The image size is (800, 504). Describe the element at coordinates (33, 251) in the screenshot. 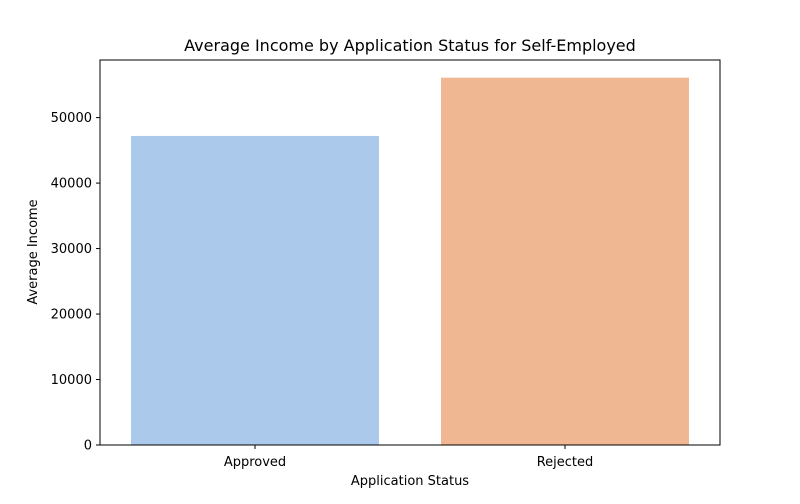

I see `y-axis-label: Average Income` at that location.